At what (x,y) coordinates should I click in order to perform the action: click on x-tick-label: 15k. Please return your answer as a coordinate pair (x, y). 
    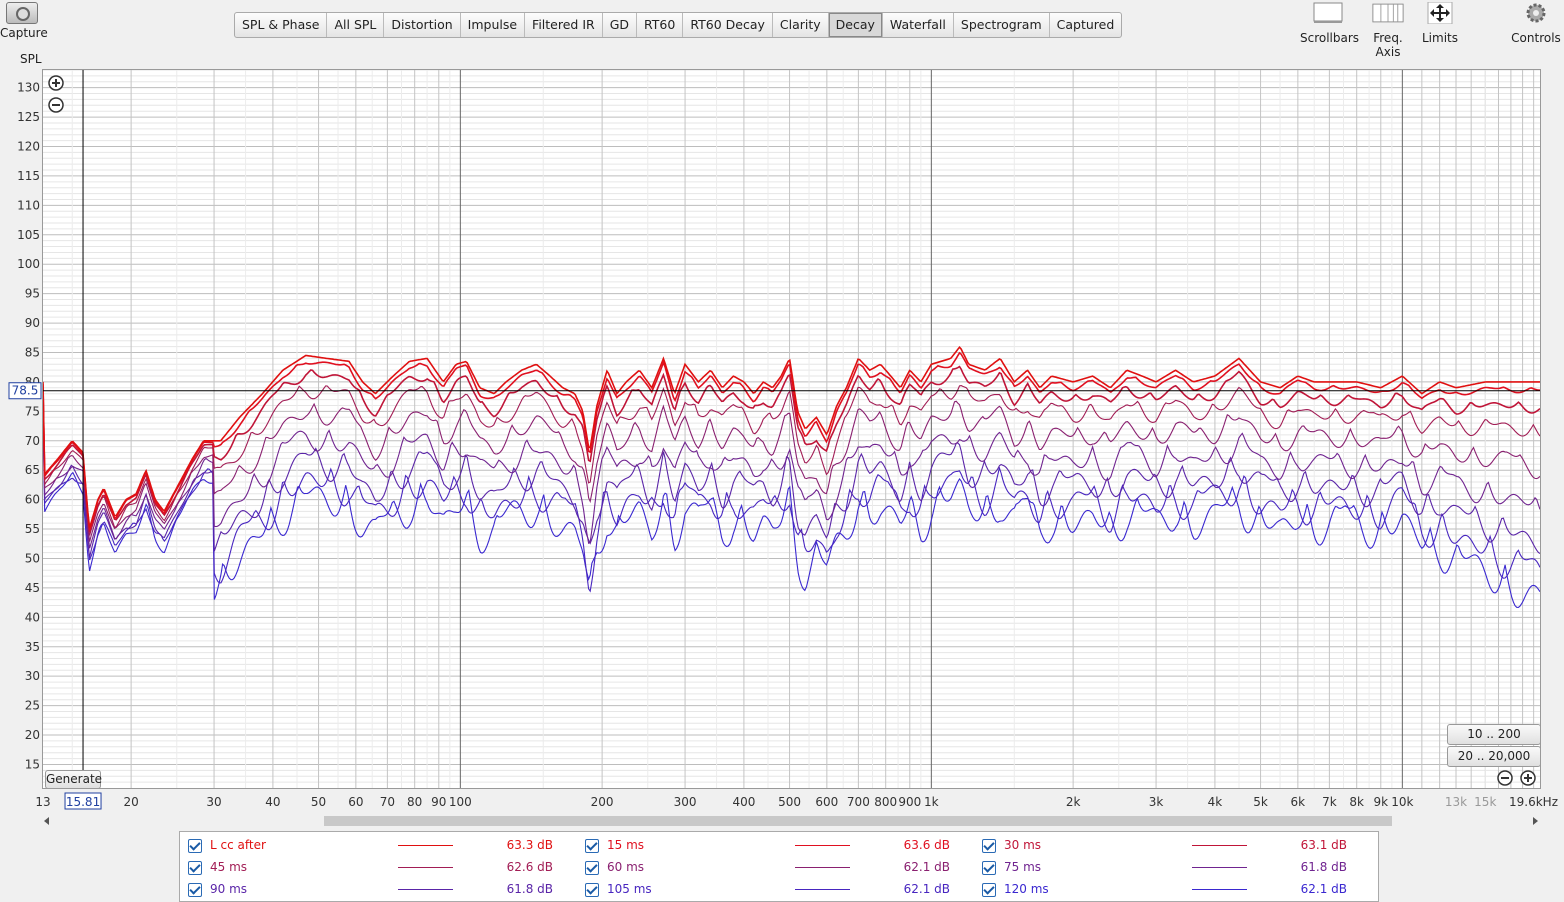
    Looking at the image, I should click on (1485, 802).